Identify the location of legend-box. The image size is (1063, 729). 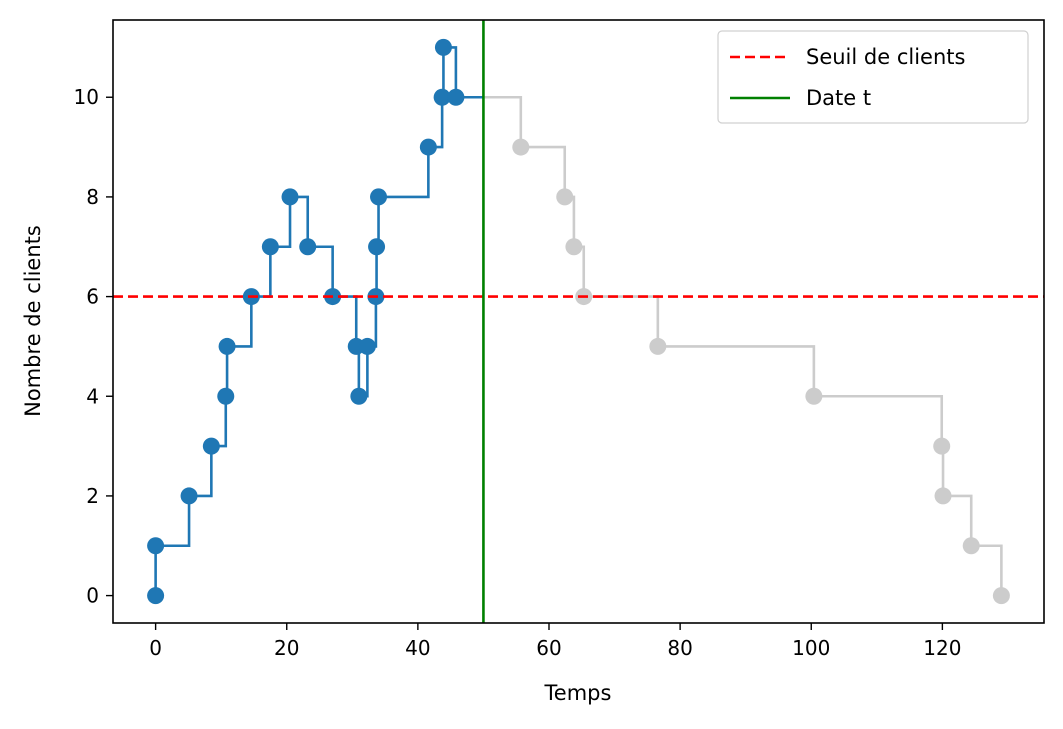
(873, 77).